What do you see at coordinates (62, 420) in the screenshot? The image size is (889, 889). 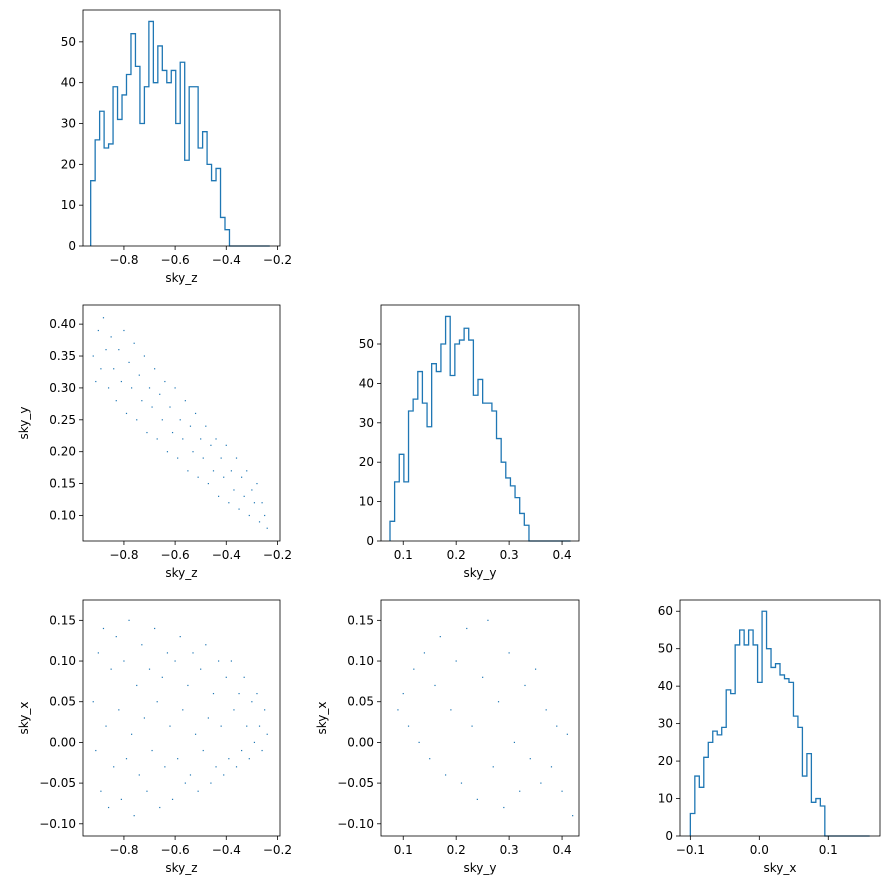 I see `y-tick-label: 0.25` at bounding box center [62, 420].